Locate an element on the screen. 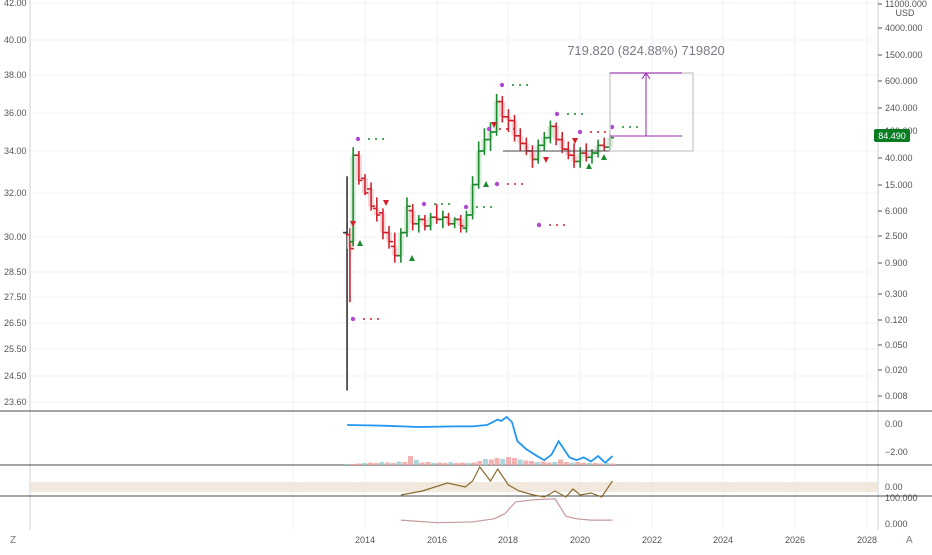 The height and width of the screenshot is (555, 932). last-price-badge: 84.490 is located at coordinates (892, 135).